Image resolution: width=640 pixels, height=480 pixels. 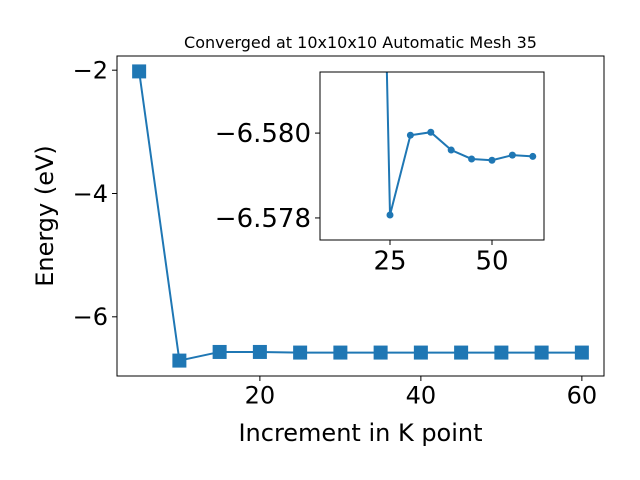 What do you see at coordinates (461, 145) in the screenshot?
I see `plot` at bounding box center [461, 145].